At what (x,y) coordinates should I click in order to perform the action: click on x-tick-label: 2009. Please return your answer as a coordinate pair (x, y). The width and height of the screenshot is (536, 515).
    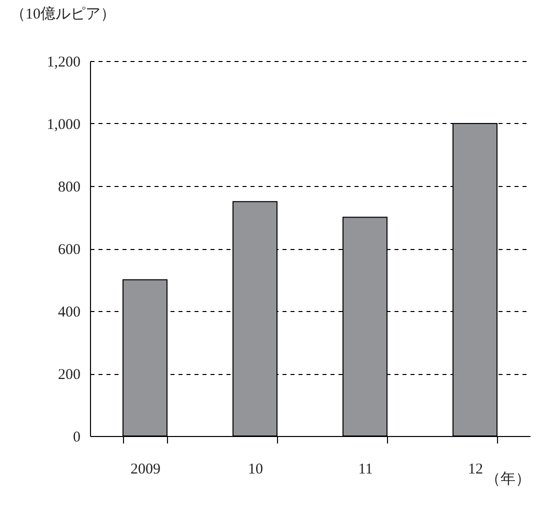
    Looking at the image, I should click on (145, 470).